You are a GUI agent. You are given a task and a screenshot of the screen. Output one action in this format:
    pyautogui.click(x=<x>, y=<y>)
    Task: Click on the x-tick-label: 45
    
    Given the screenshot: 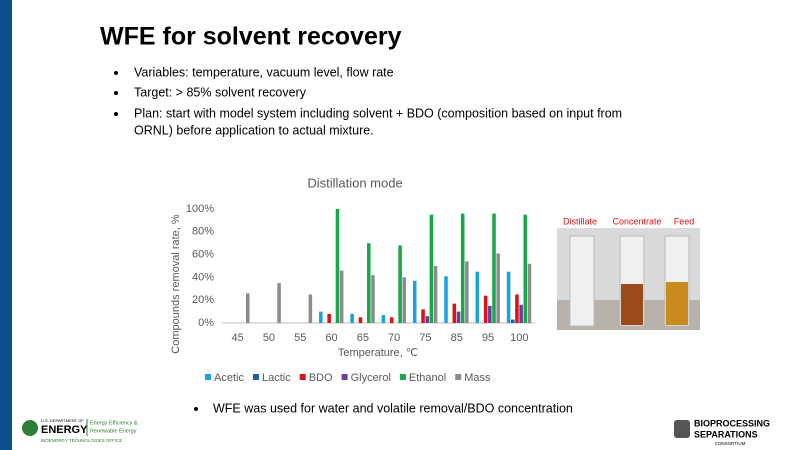 What is the action you would take?
    pyautogui.click(x=238, y=338)
    